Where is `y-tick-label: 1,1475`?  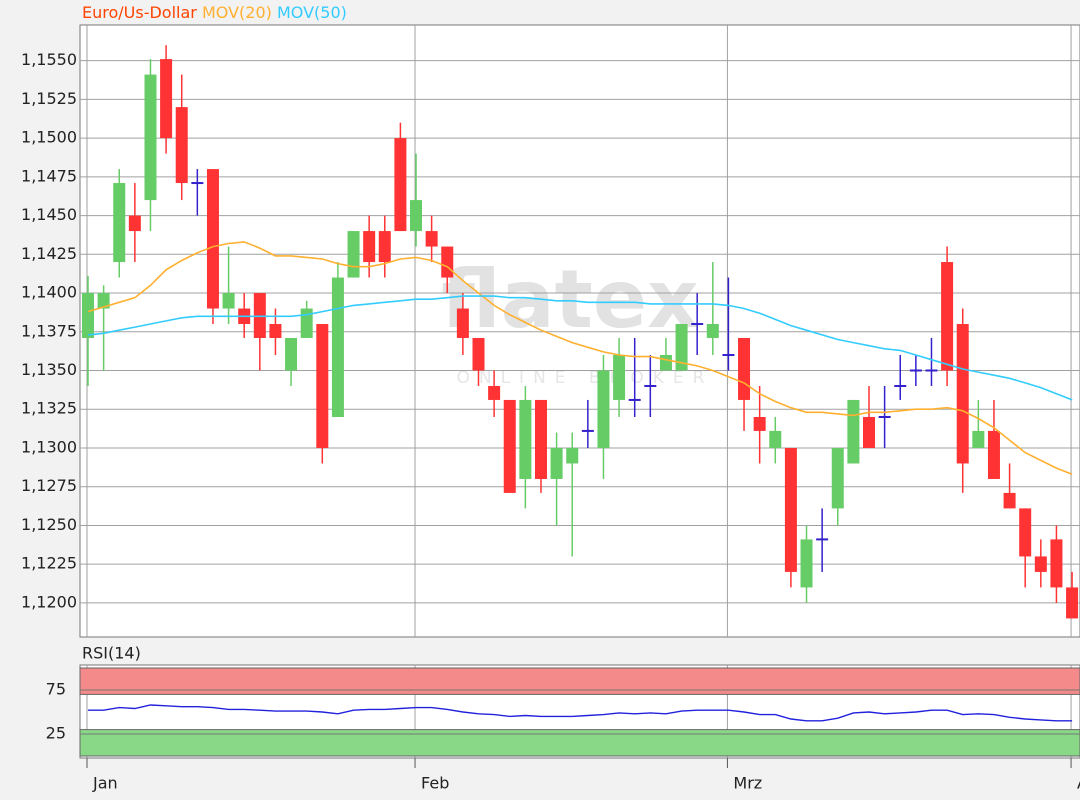 y-tick-label: 1,1475 is located at coordinates (49, 175).